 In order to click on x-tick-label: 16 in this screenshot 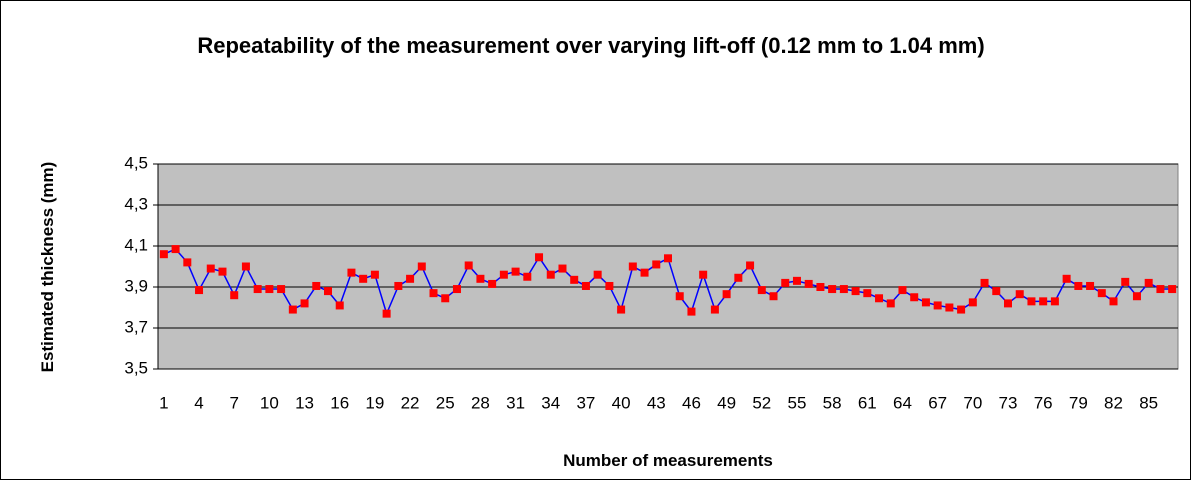, I will do `click(339, 402)`.